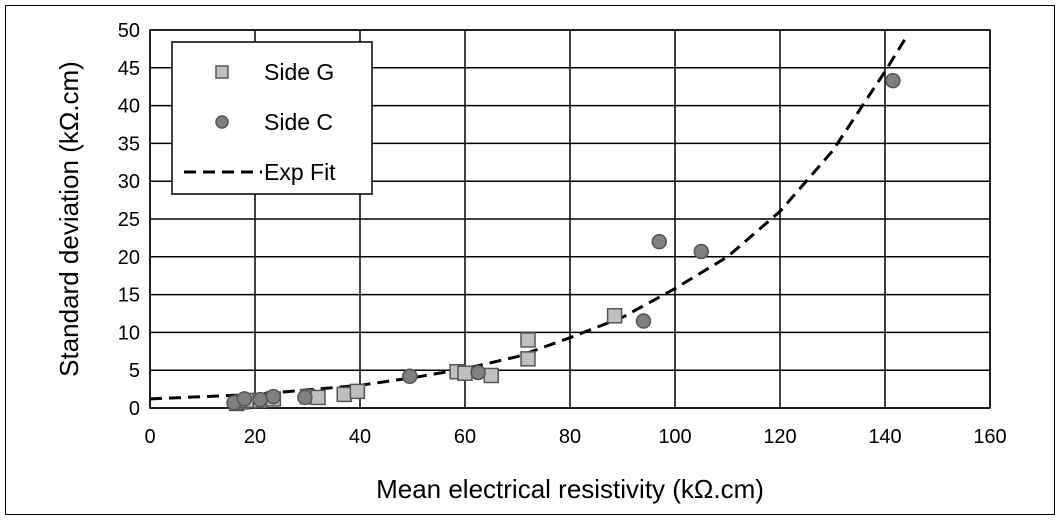 This screenshot has height=521, width=1062. I want to click on y-tick-label: 5, so click(134, 371).